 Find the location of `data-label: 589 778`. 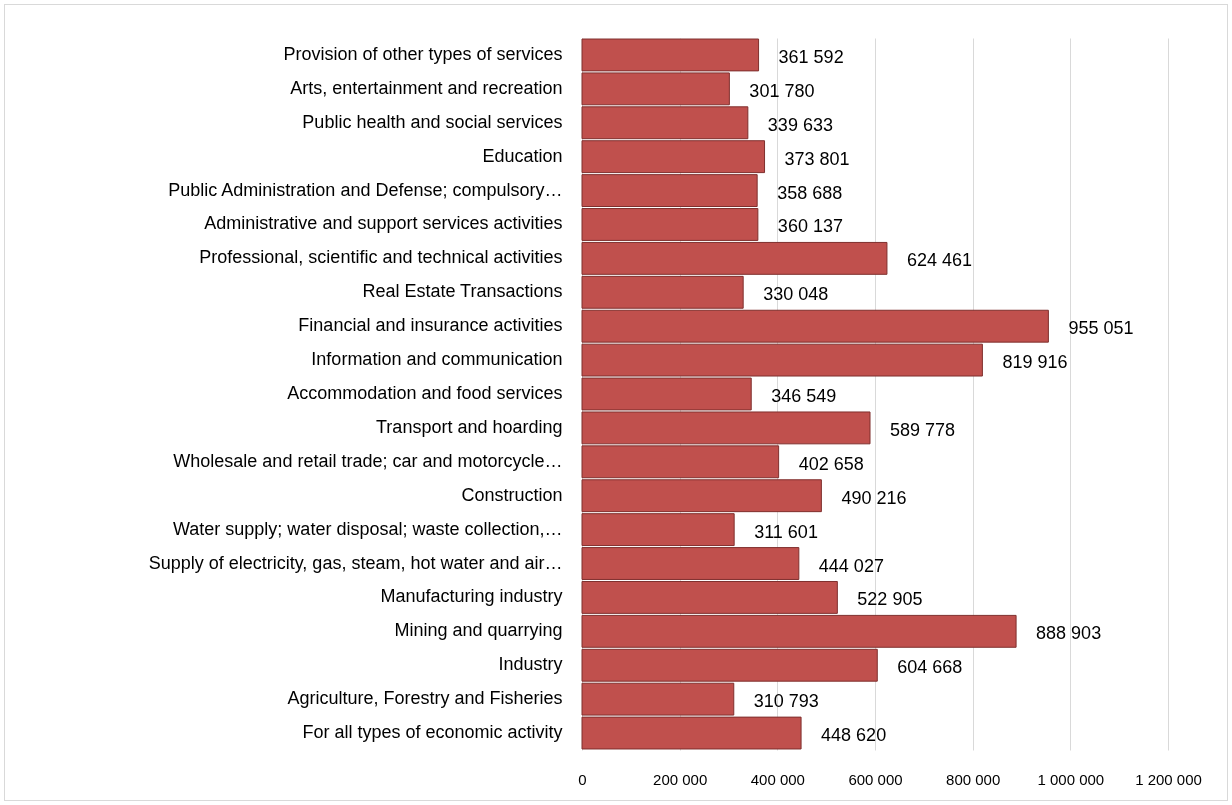

data-label: 589 778 is located at coordinates (923, 429).